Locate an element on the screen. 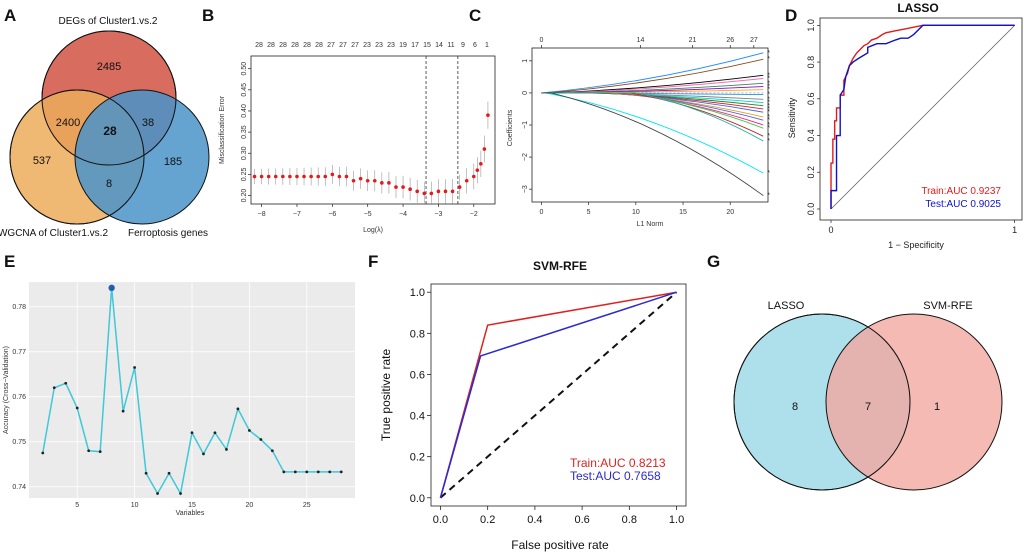 The height and width of the screenshot is (553, 1024). panel-label-a: A is located at coordinates (10, 15).